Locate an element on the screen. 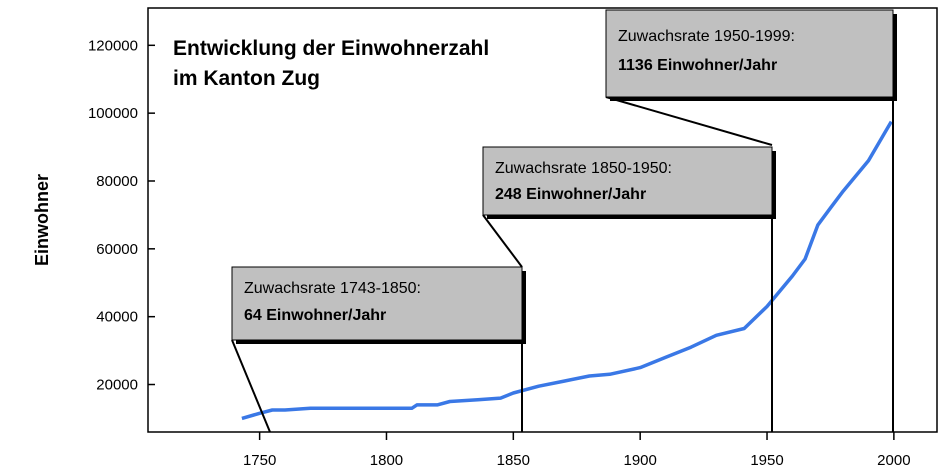  y-tick-label: 40000 is located at coordinates (117, 317).